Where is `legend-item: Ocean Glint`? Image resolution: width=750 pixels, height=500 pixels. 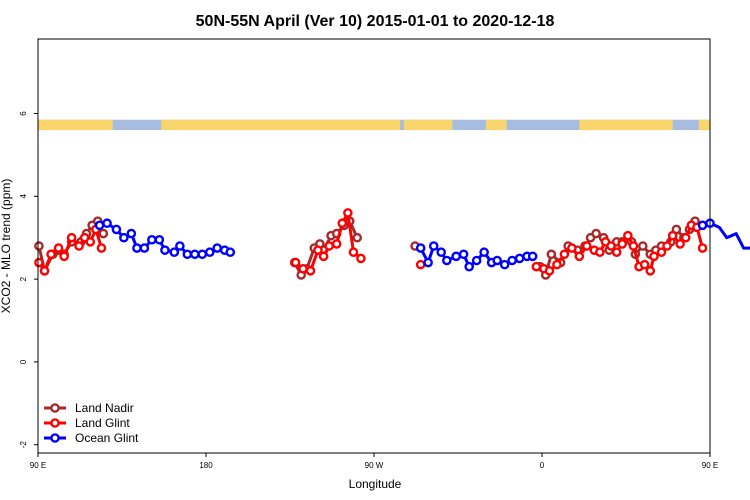 legend-item: Ocean Glint is located at coordinates (91, 438).